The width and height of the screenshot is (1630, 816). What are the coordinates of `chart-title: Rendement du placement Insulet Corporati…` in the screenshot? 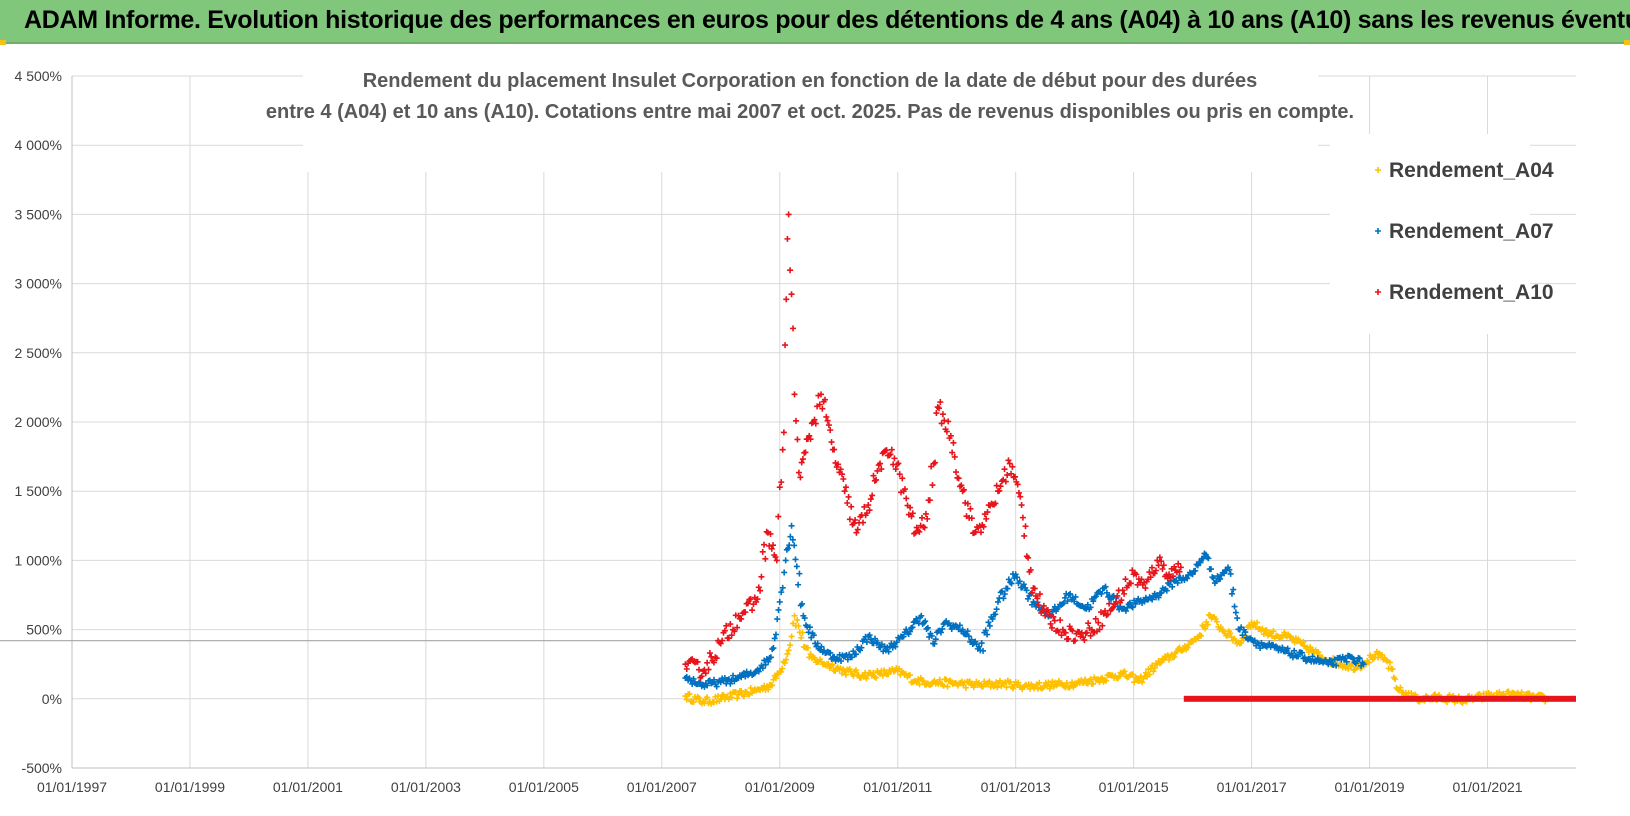 It's located at (810, 96).